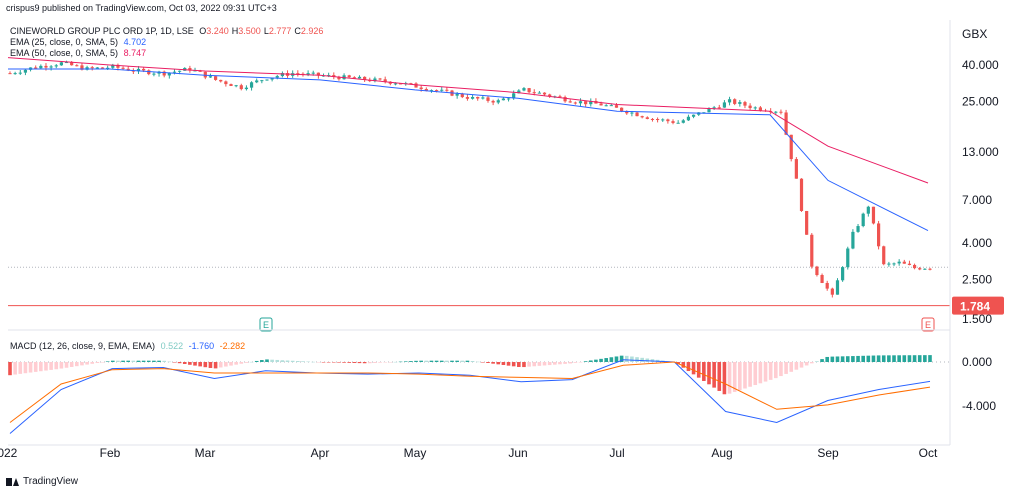  Describe the element at coordinates (51, 481) in the screenshot. I see `brand-label: TradingView` at that location.